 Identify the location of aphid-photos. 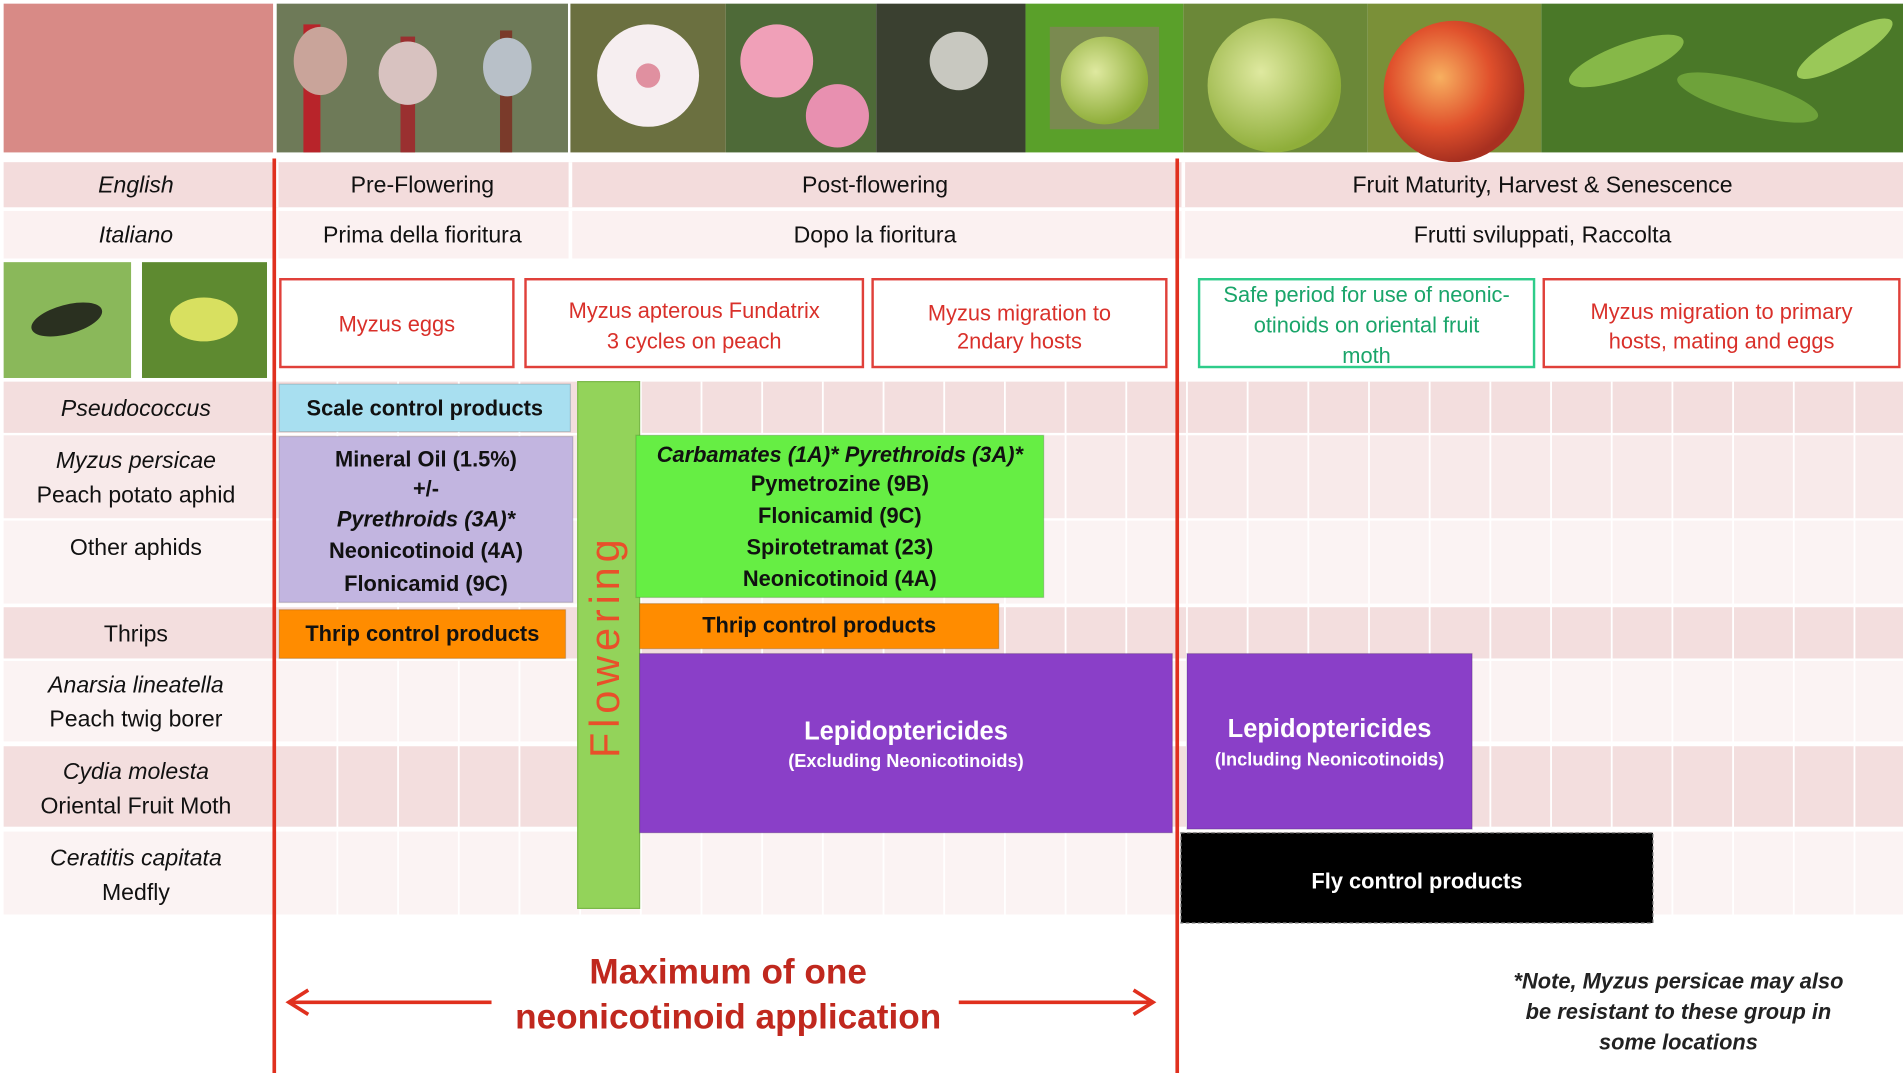
(135, 320).